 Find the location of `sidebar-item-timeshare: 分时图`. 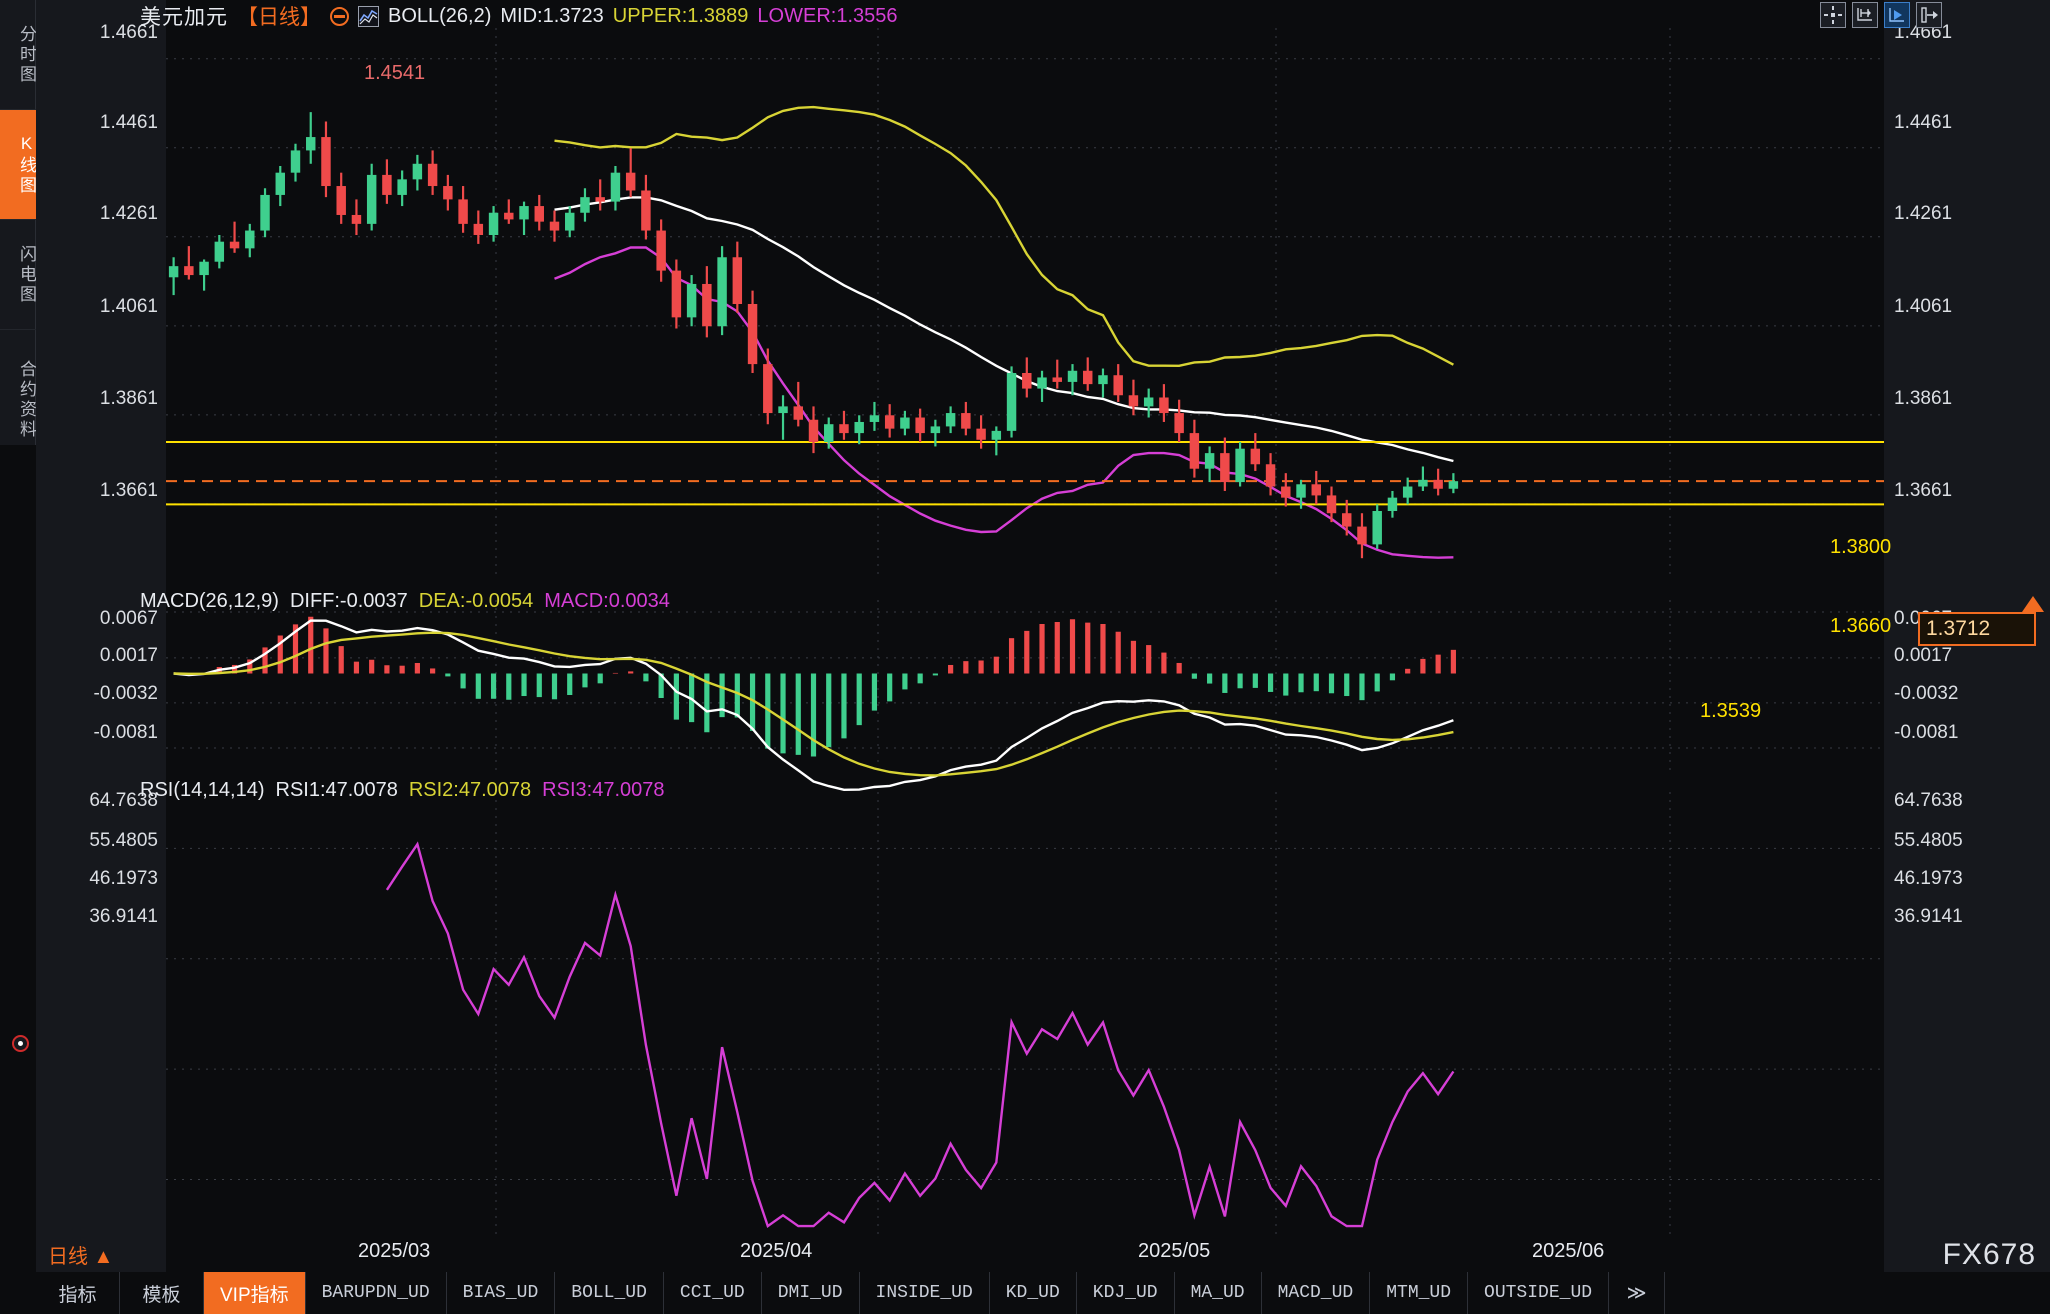

sidebar-item-timeshare: 分时图 is located at coordinates (18, 55).